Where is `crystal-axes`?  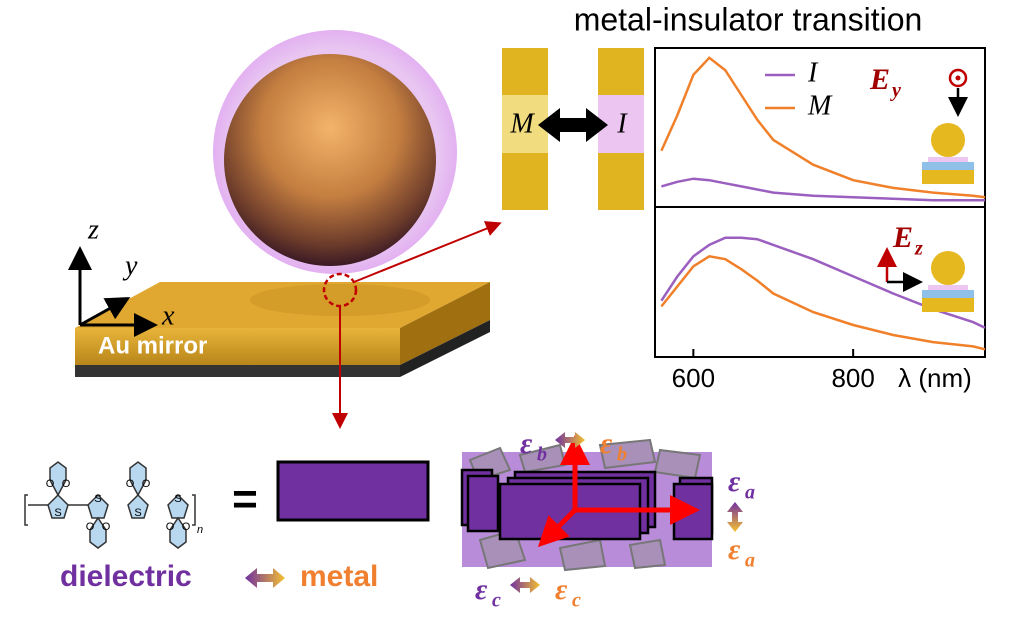 crystal-axes is located at coordinates (618, 491).